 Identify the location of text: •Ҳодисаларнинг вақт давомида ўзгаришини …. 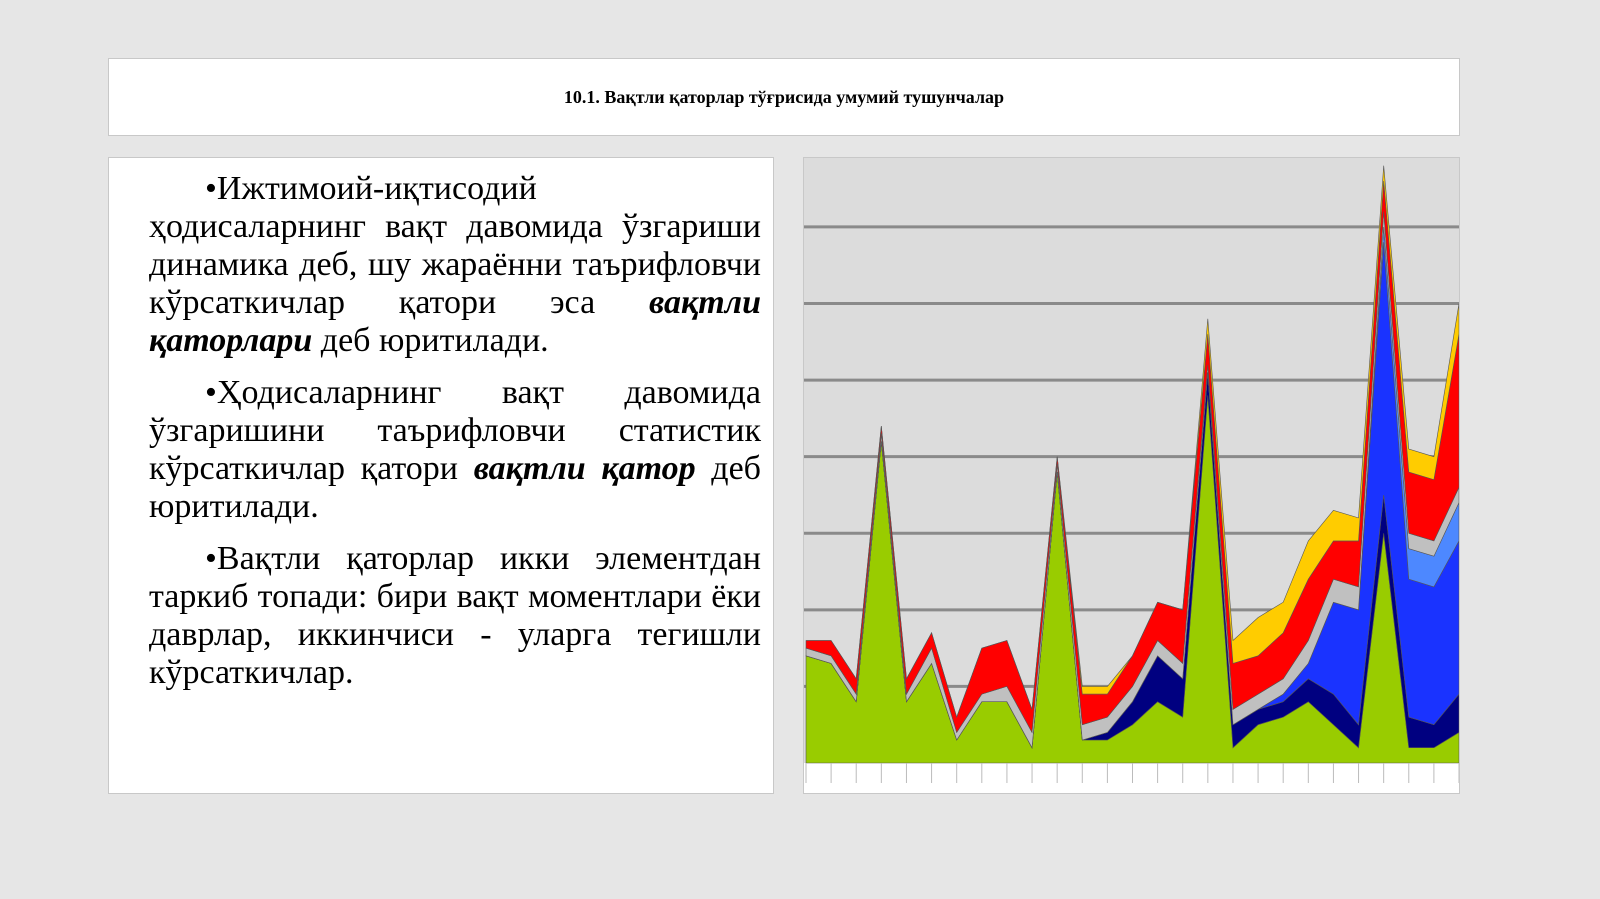
(455, 430).